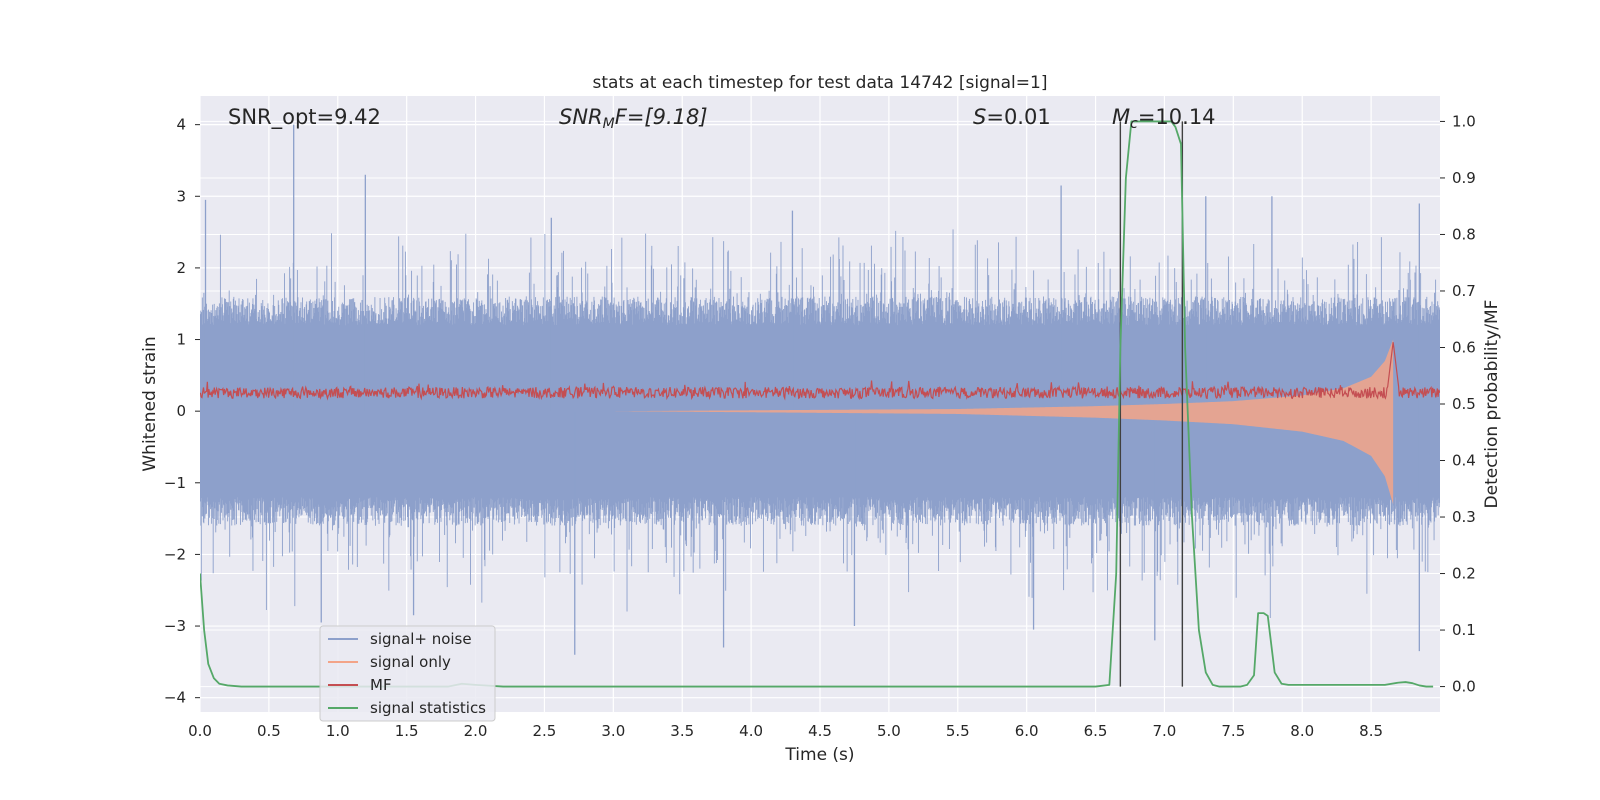 The width and height of the screenshot is (1600, 800). What do you see at coordinates (1464, 178) in the screenshot?
I see `y2-tick-label-9: 0.9` at bounding box center [1464, 178].